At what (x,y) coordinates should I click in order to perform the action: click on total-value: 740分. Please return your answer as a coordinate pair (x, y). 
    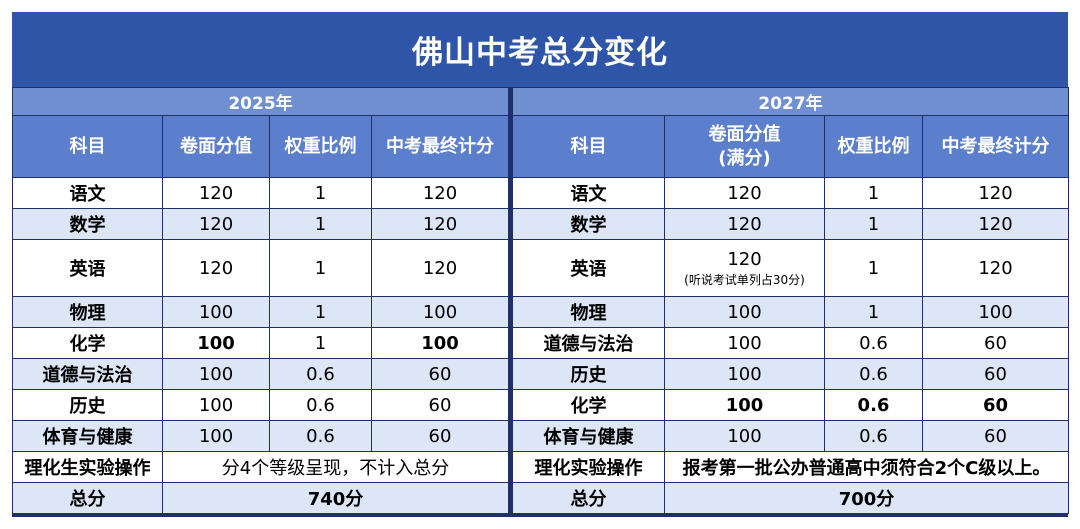
    Looking at the image, I should click on (335, 498).